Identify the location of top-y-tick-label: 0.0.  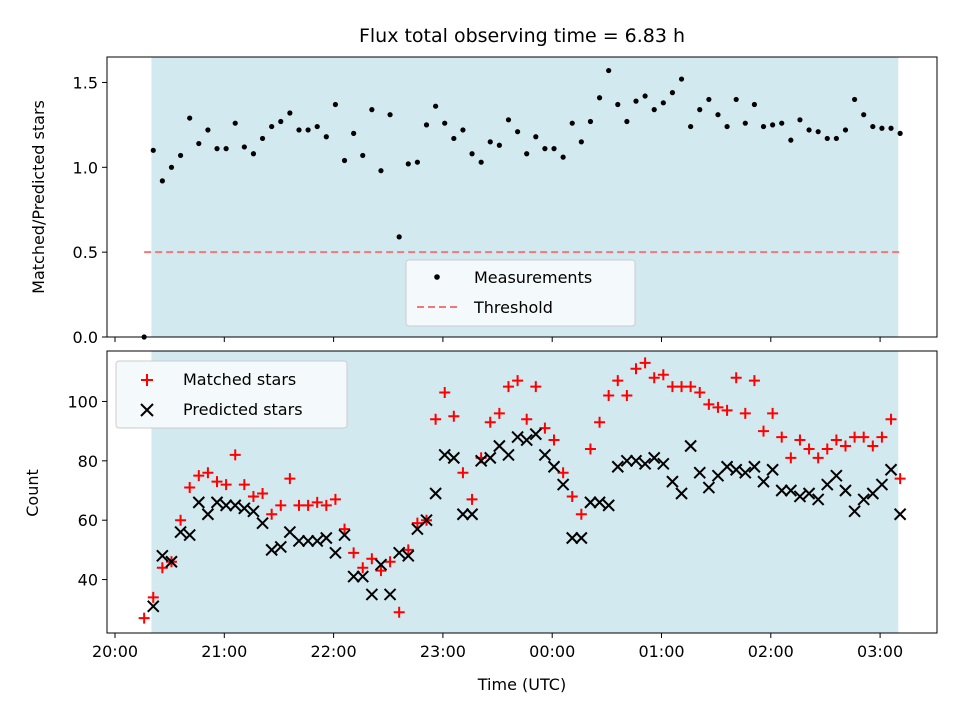
(85, 337).